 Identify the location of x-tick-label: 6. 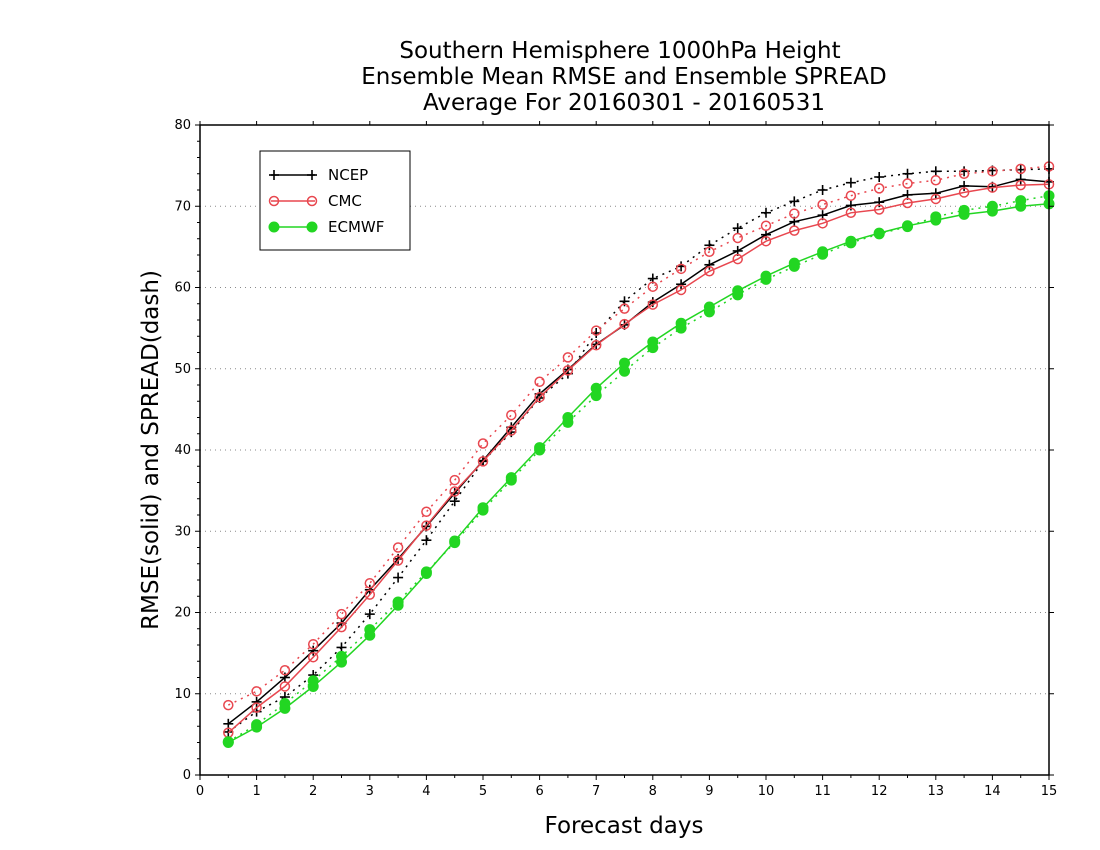
(539, 791).